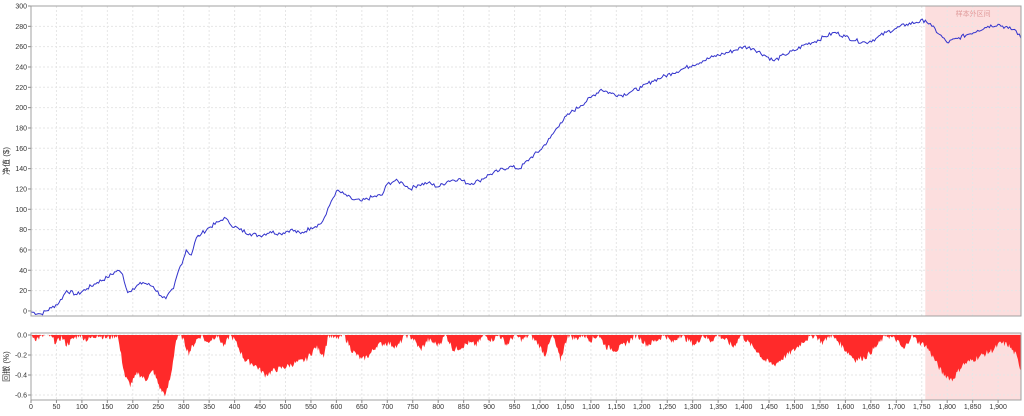  What do you see at coordinates (998, 407) in the screenshot?
I see `x-tick-label: 1,900` at bounding box center [998, 407].